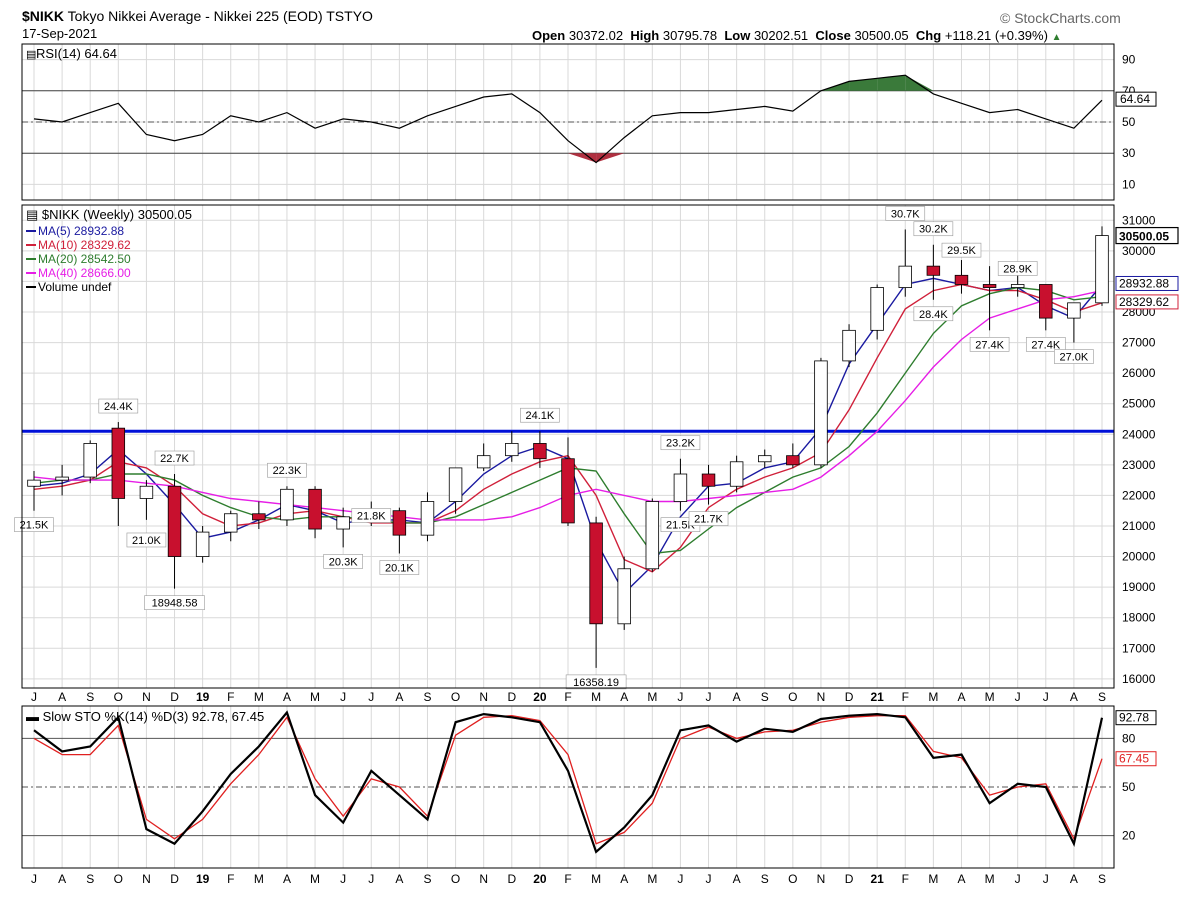 Image resolution: width=1200 pixels, height=903 pixels. Describe the element at coordinates (1060, 18) in the screenshot. I see `brand-logo: © StockCharts.com` at that location.